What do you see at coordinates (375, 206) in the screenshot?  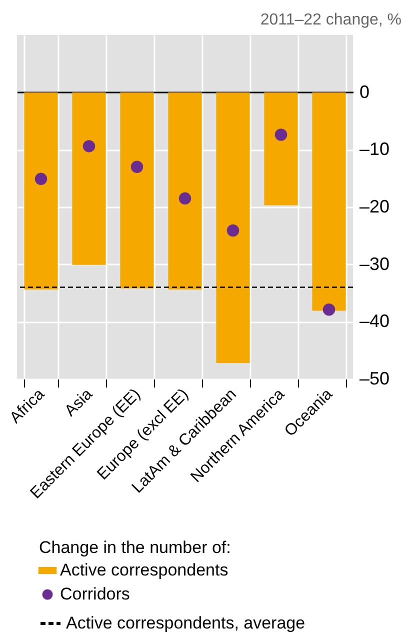 I see `y-tick-label: –20` at bounding box center [375, 206].